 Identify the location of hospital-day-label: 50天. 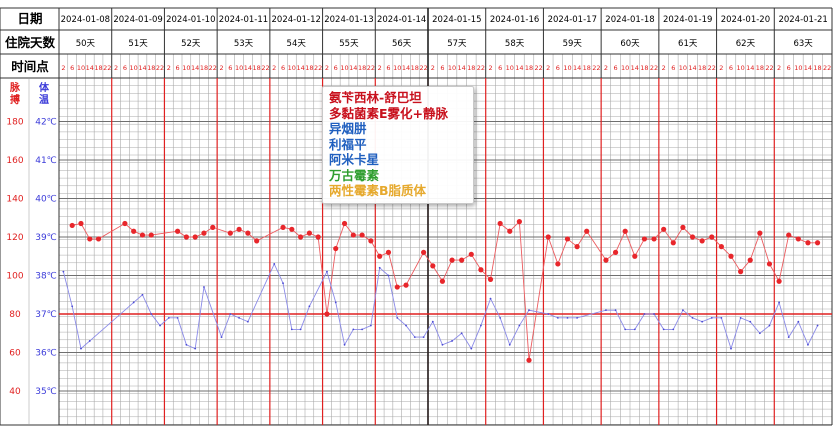
(86, 44).